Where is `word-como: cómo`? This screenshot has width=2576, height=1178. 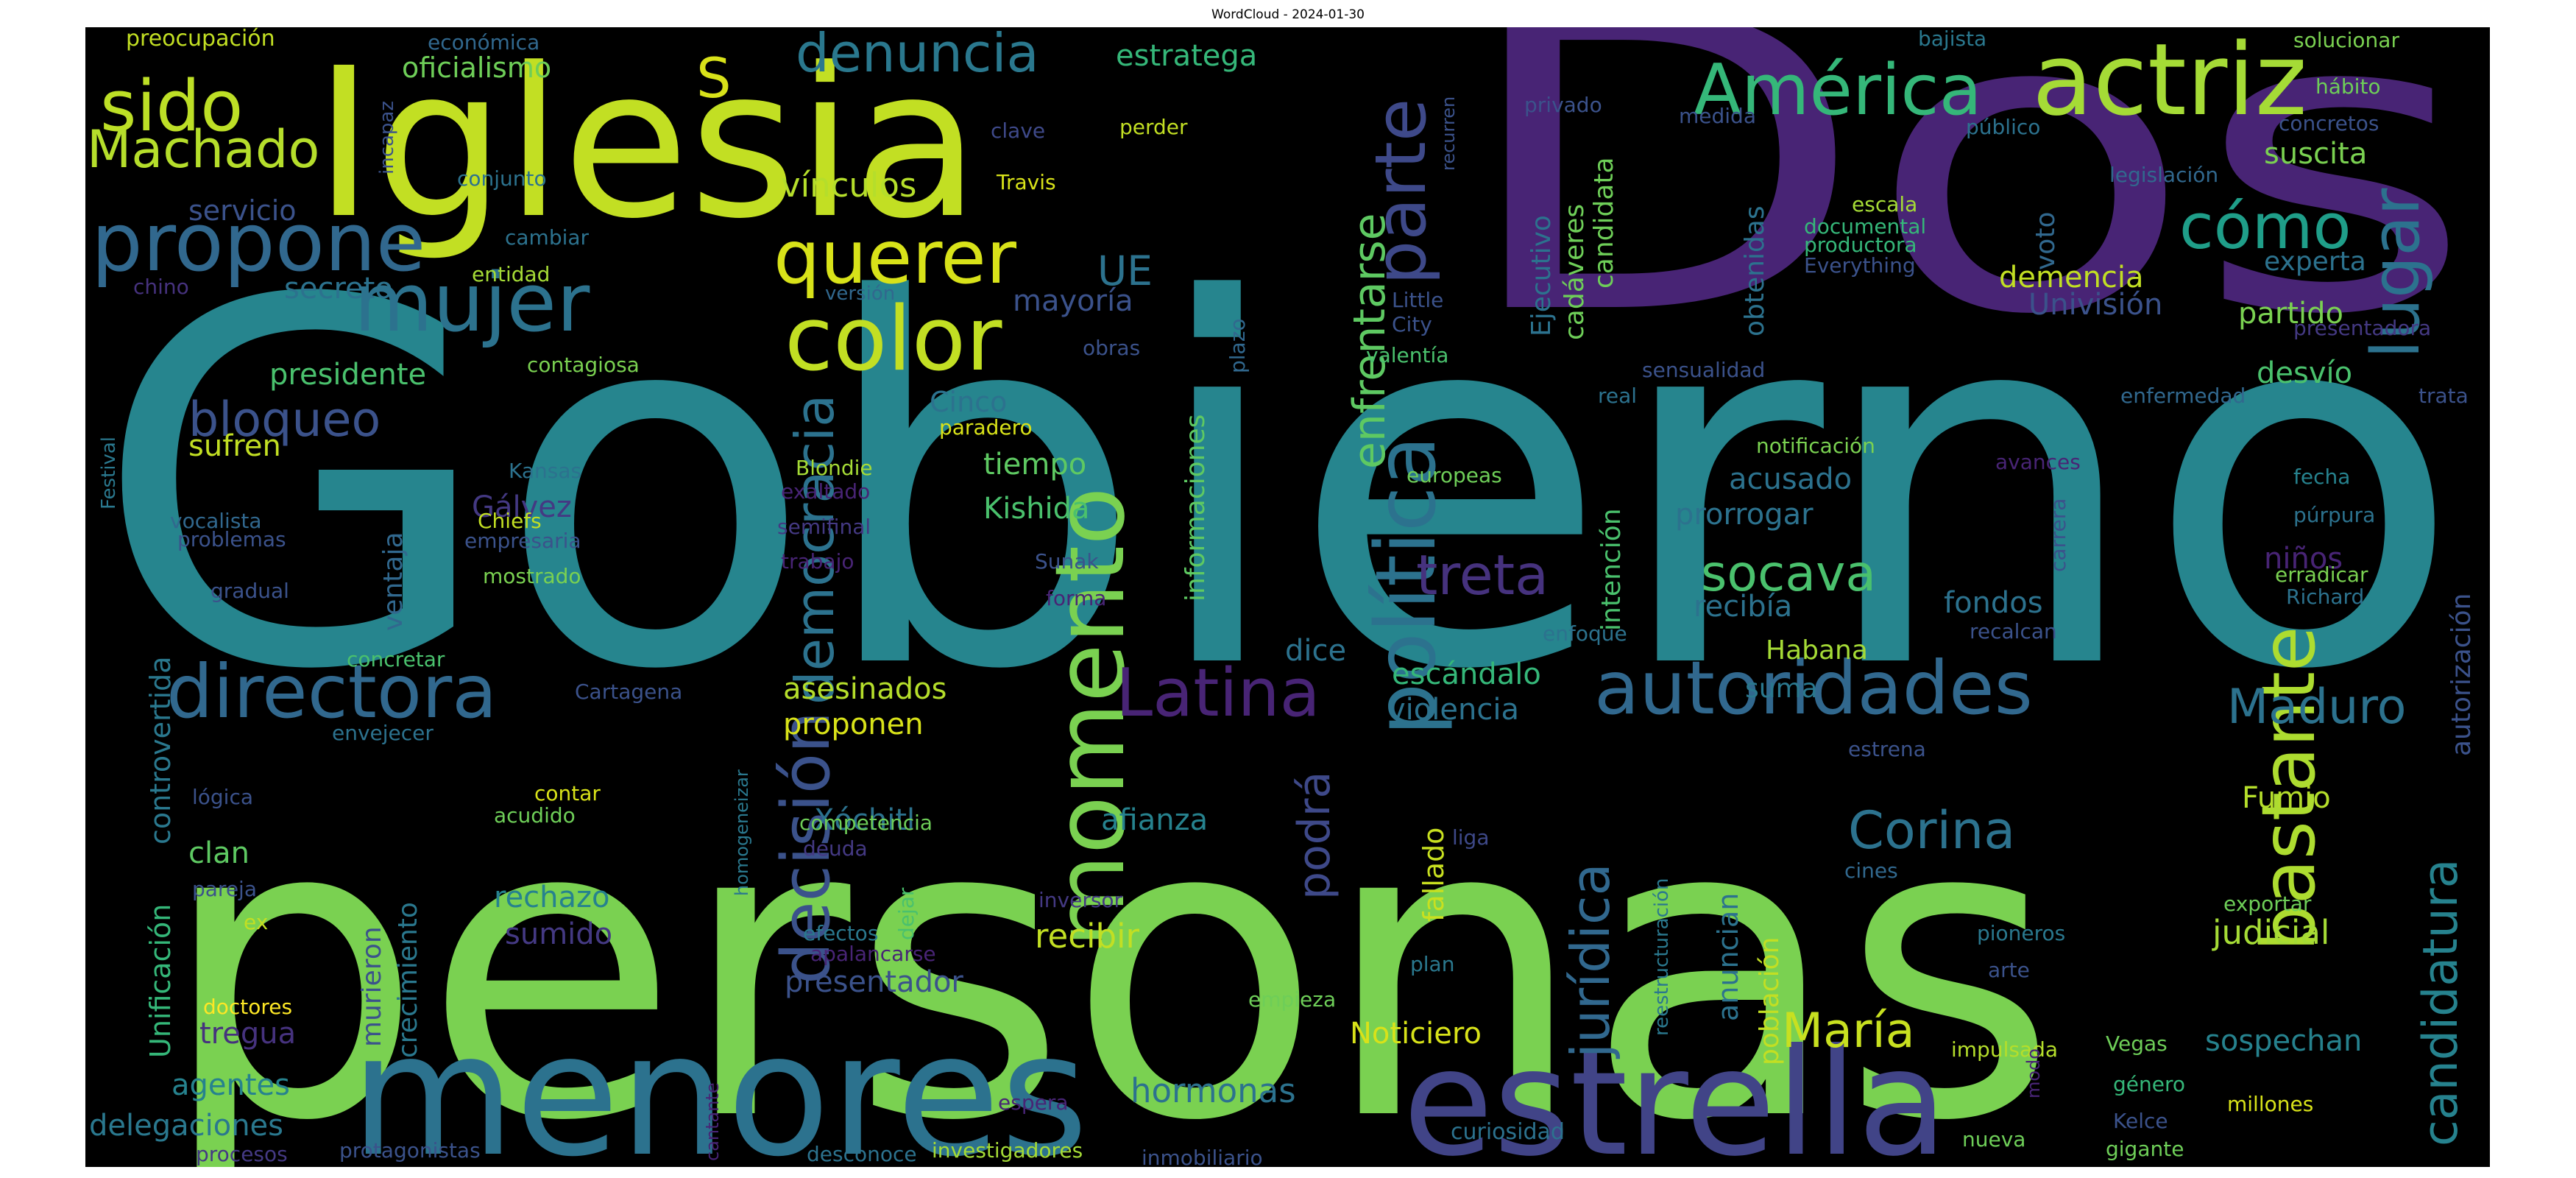 word-como: cómo is located at coordinates (2265, 227).